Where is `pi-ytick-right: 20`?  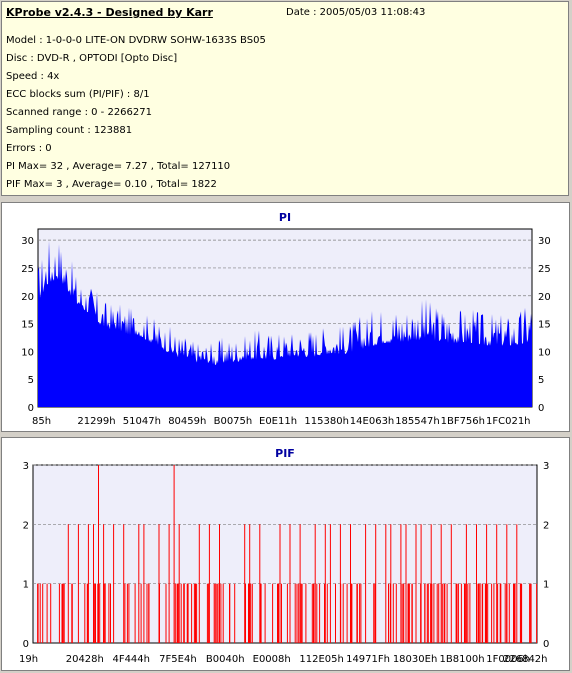
pi-ytick-right: 20 is located at coordinates (544, 297).